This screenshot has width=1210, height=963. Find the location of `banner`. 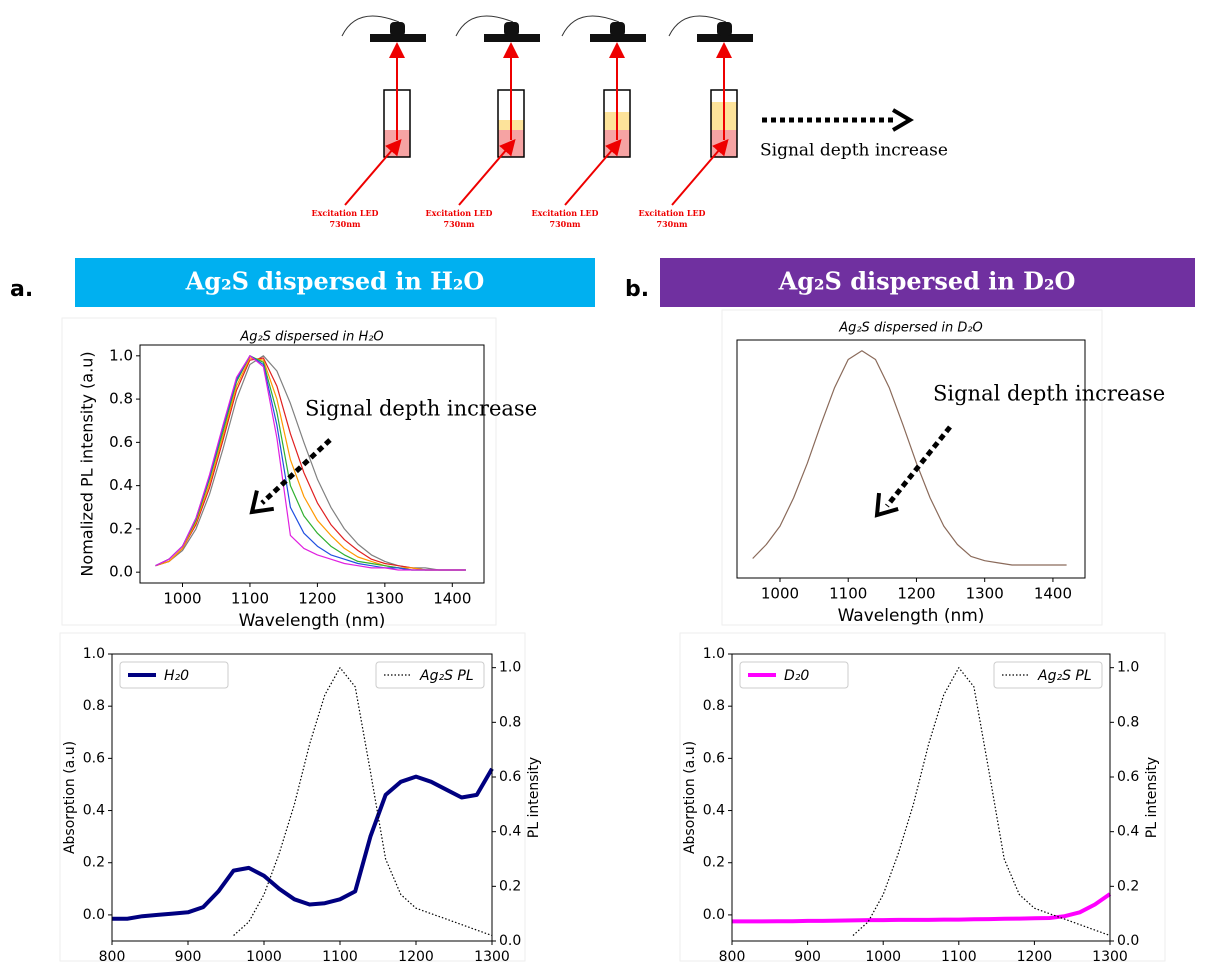

banner is located at coordinates (335, 282).